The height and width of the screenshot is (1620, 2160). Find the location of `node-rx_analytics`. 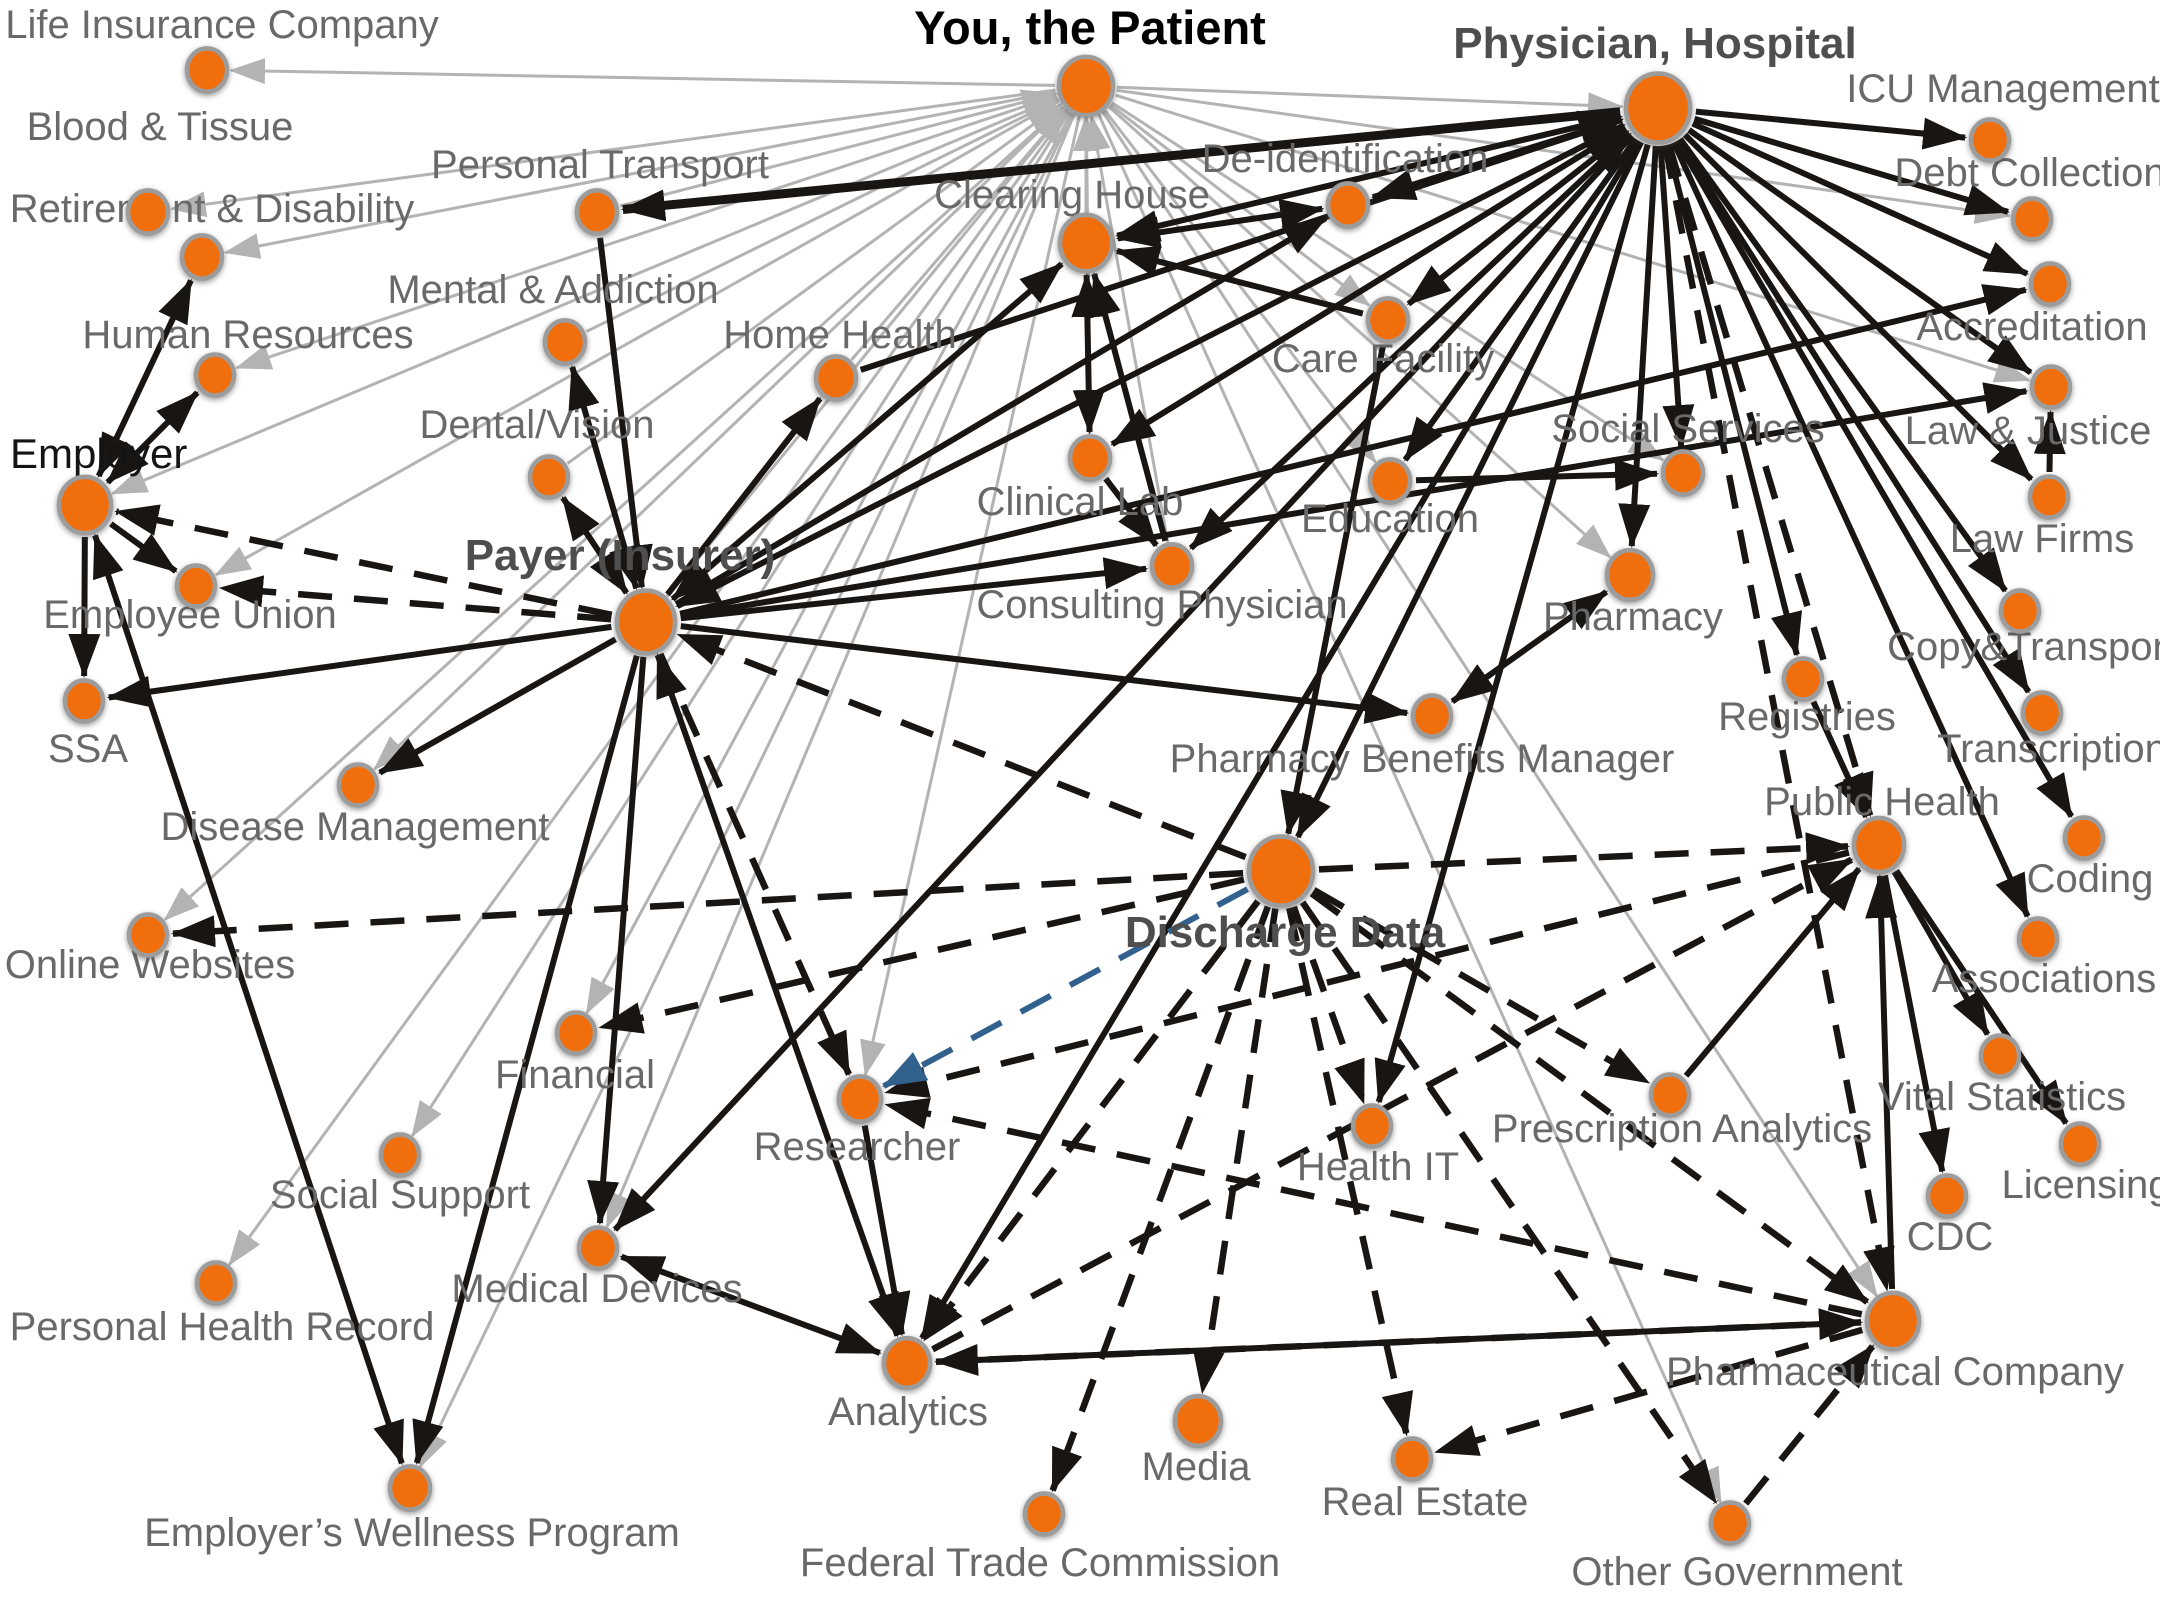

node-rx_analytics is located at coordinates (1670, 1095).